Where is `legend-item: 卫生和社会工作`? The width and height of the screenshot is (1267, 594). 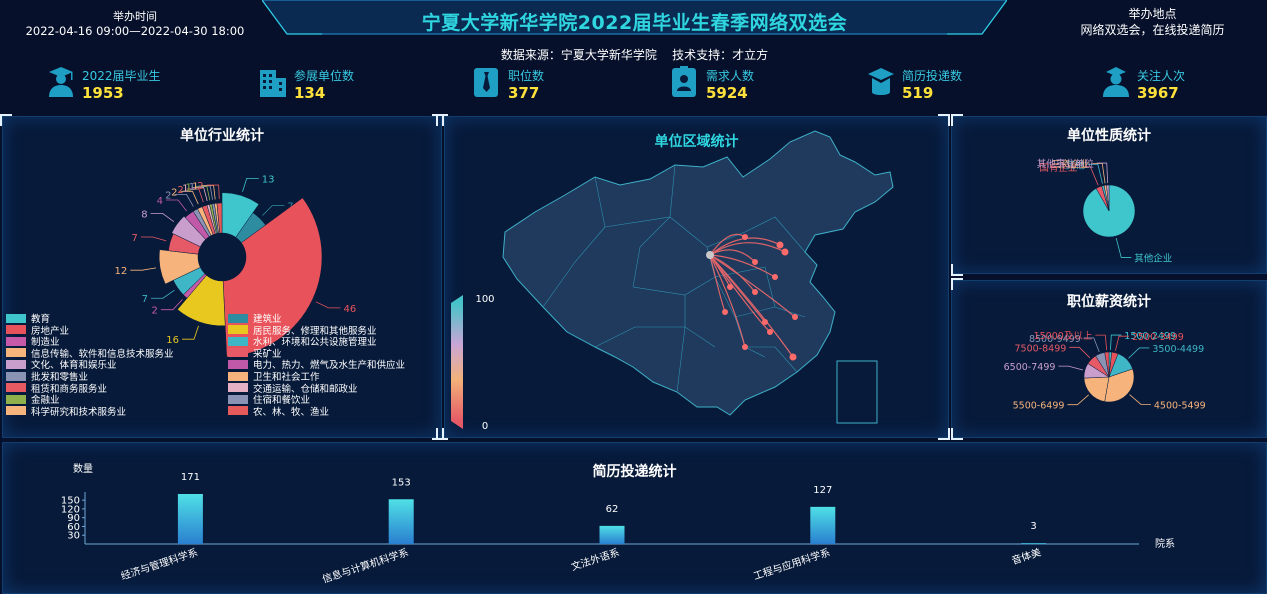 legend-item: 卫生和社会工作 is located at coordinates (274, 376).